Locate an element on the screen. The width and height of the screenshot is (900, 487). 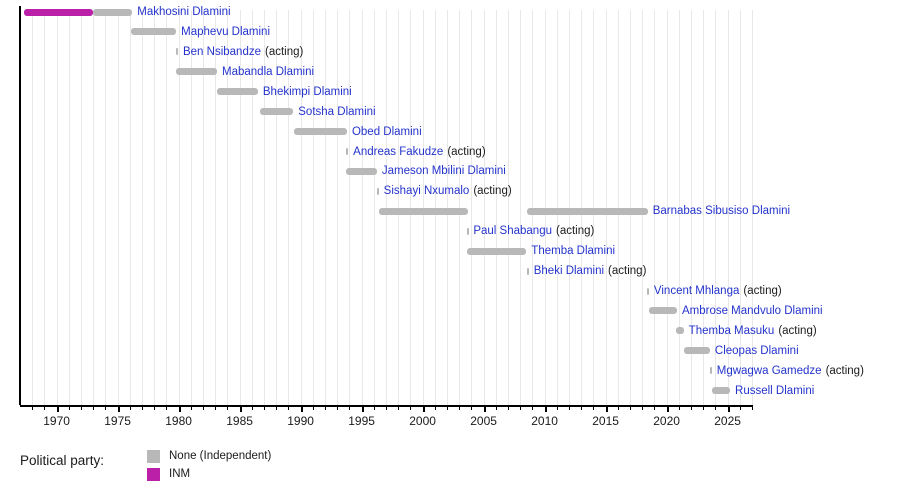
pm-name-link: Ben Nsibandze is located at coordinates (221, 51).